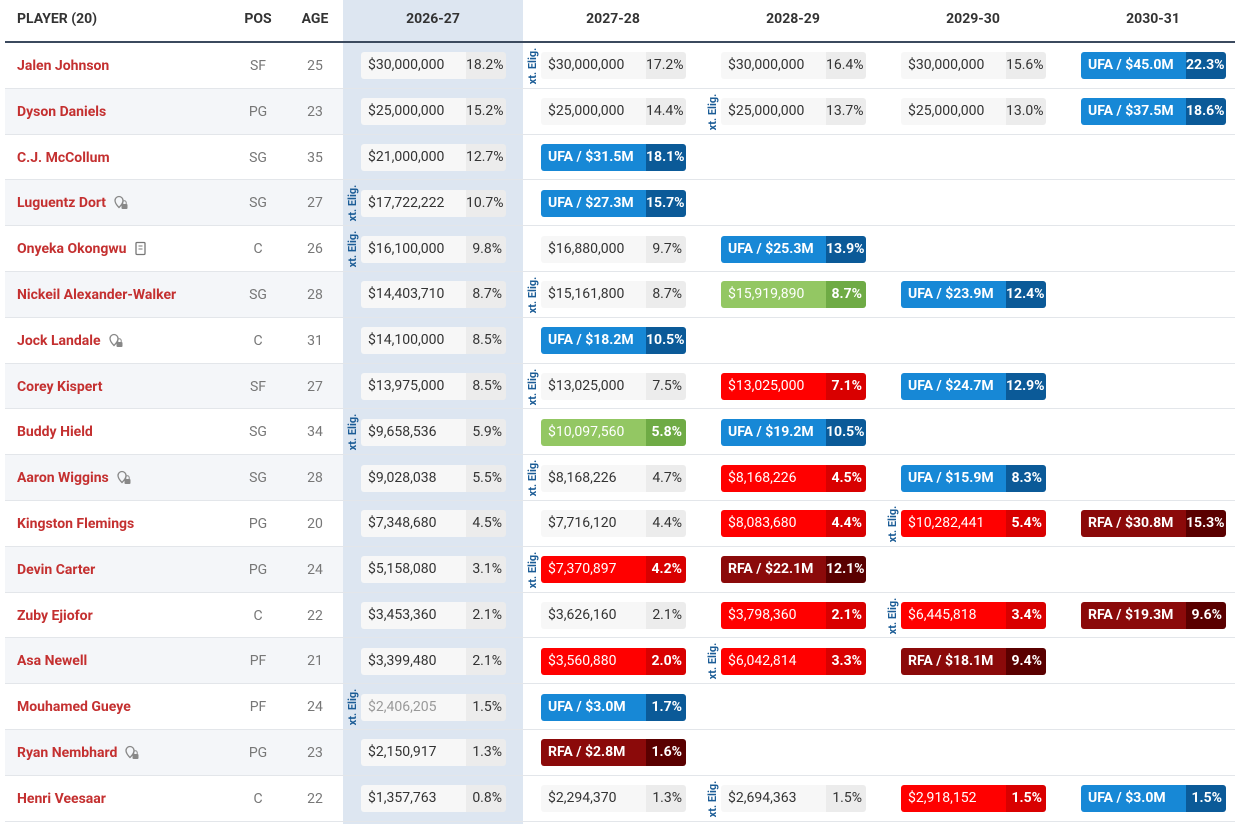  I want to click on player-name: Jalen Johnson, so click(63, 65).